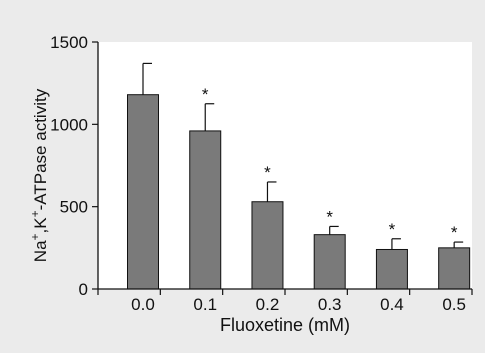 Image resolution: width=485 pixels, height=358 pixels. I want to click on y-tick-label: 0, so click(83, 289).